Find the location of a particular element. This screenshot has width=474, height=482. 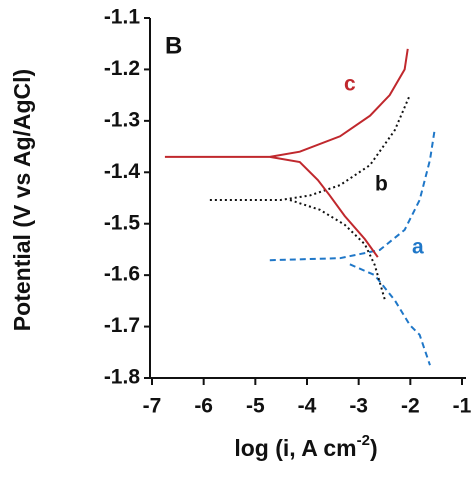

y-tick-label: -1.6 is located at coordinates (122, 274).